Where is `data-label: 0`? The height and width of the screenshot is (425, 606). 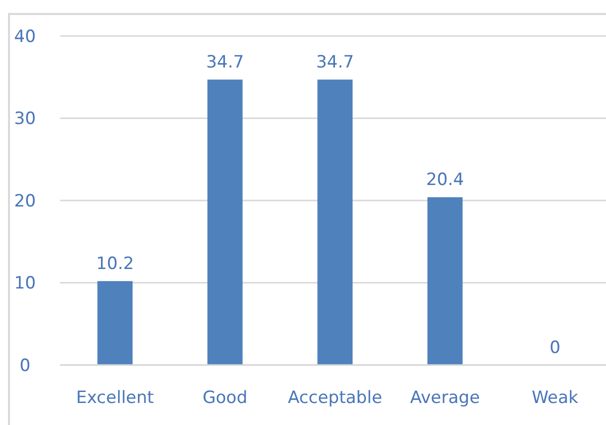 data-label: 0 is located at coordinates (555, 348).